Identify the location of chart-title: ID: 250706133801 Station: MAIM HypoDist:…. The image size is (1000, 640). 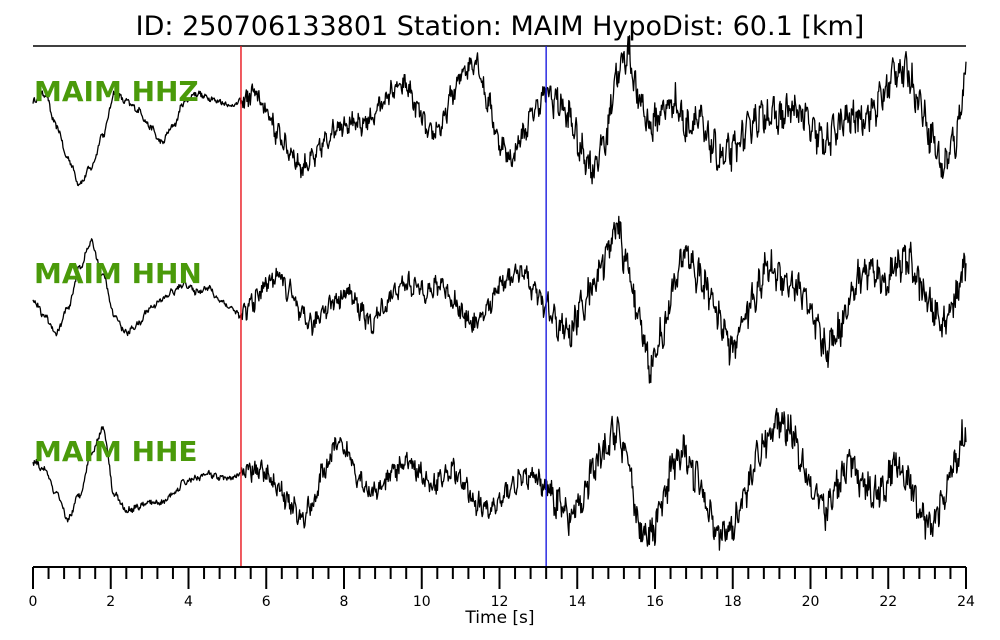
(500, 26).